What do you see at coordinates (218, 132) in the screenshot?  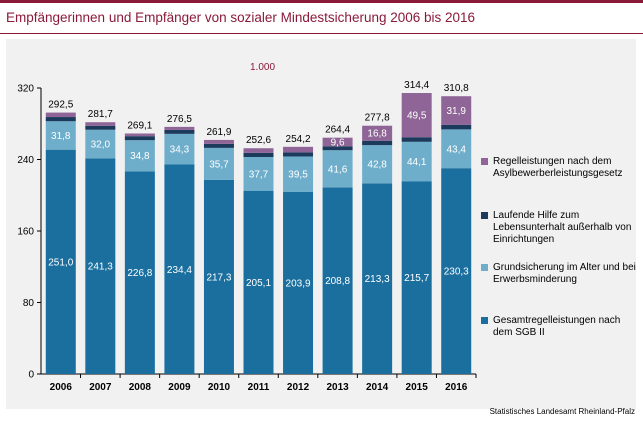 I see `total-label: 261,9` at bounding box center [218, 132].